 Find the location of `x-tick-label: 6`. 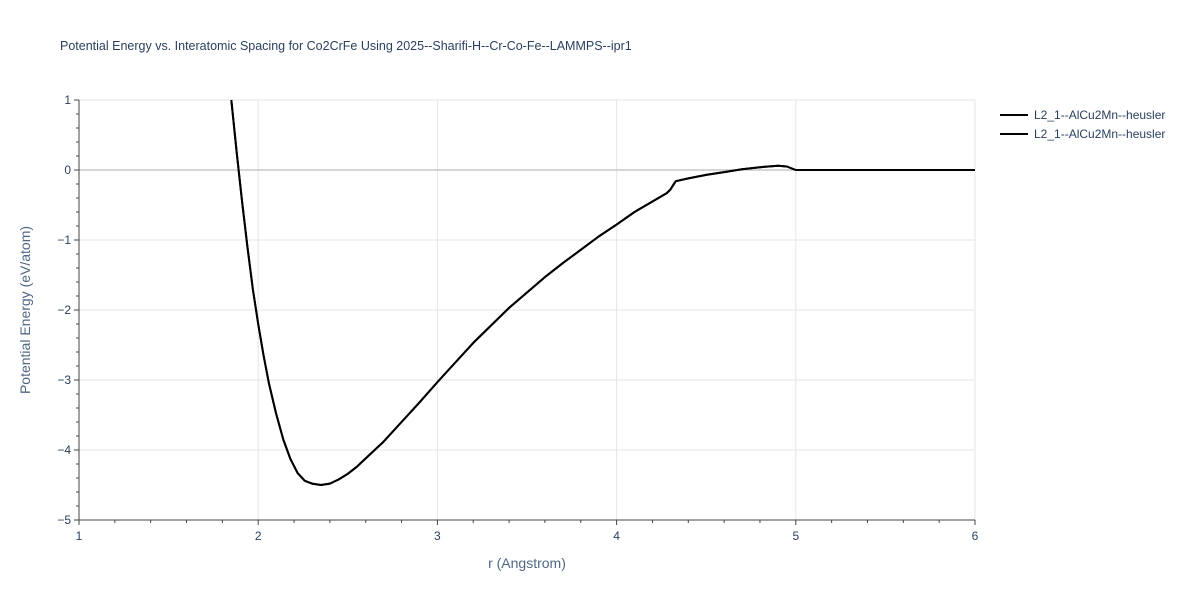

x-tick-label: 6 is located at coordinates (975, 536).